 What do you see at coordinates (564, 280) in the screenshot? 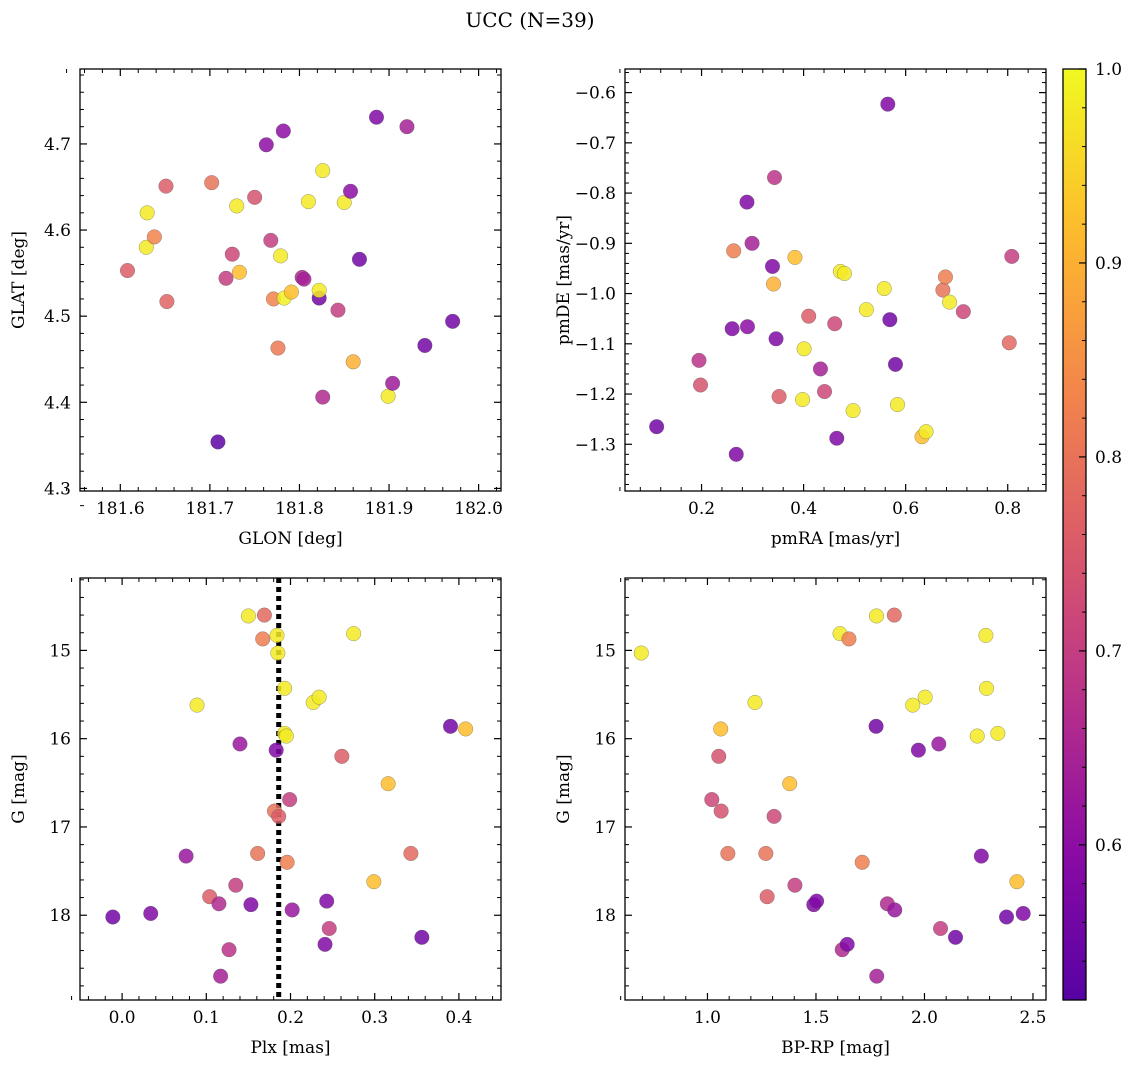
I see `y-axis-label: pmDE [mas/yr]` at bounding box center [564, 280].